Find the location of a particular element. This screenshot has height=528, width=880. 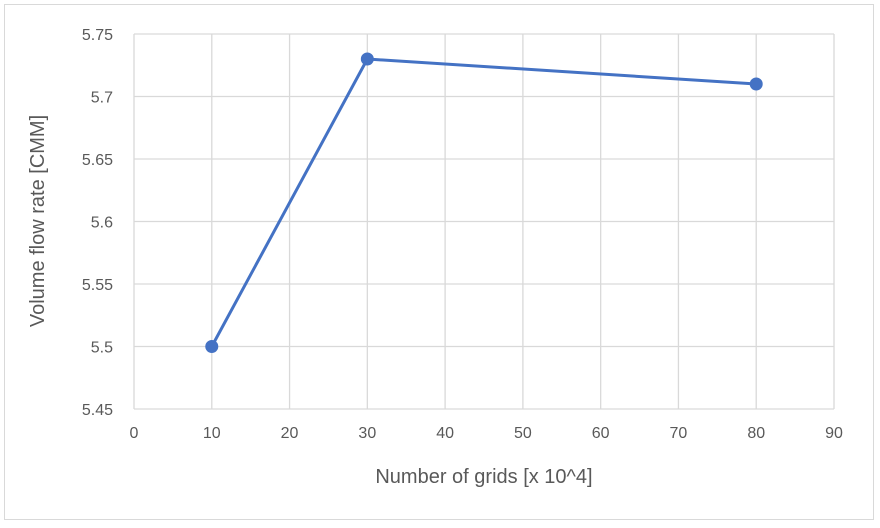

y-tick-label: 5.55 is located at coordinates (97, 285).